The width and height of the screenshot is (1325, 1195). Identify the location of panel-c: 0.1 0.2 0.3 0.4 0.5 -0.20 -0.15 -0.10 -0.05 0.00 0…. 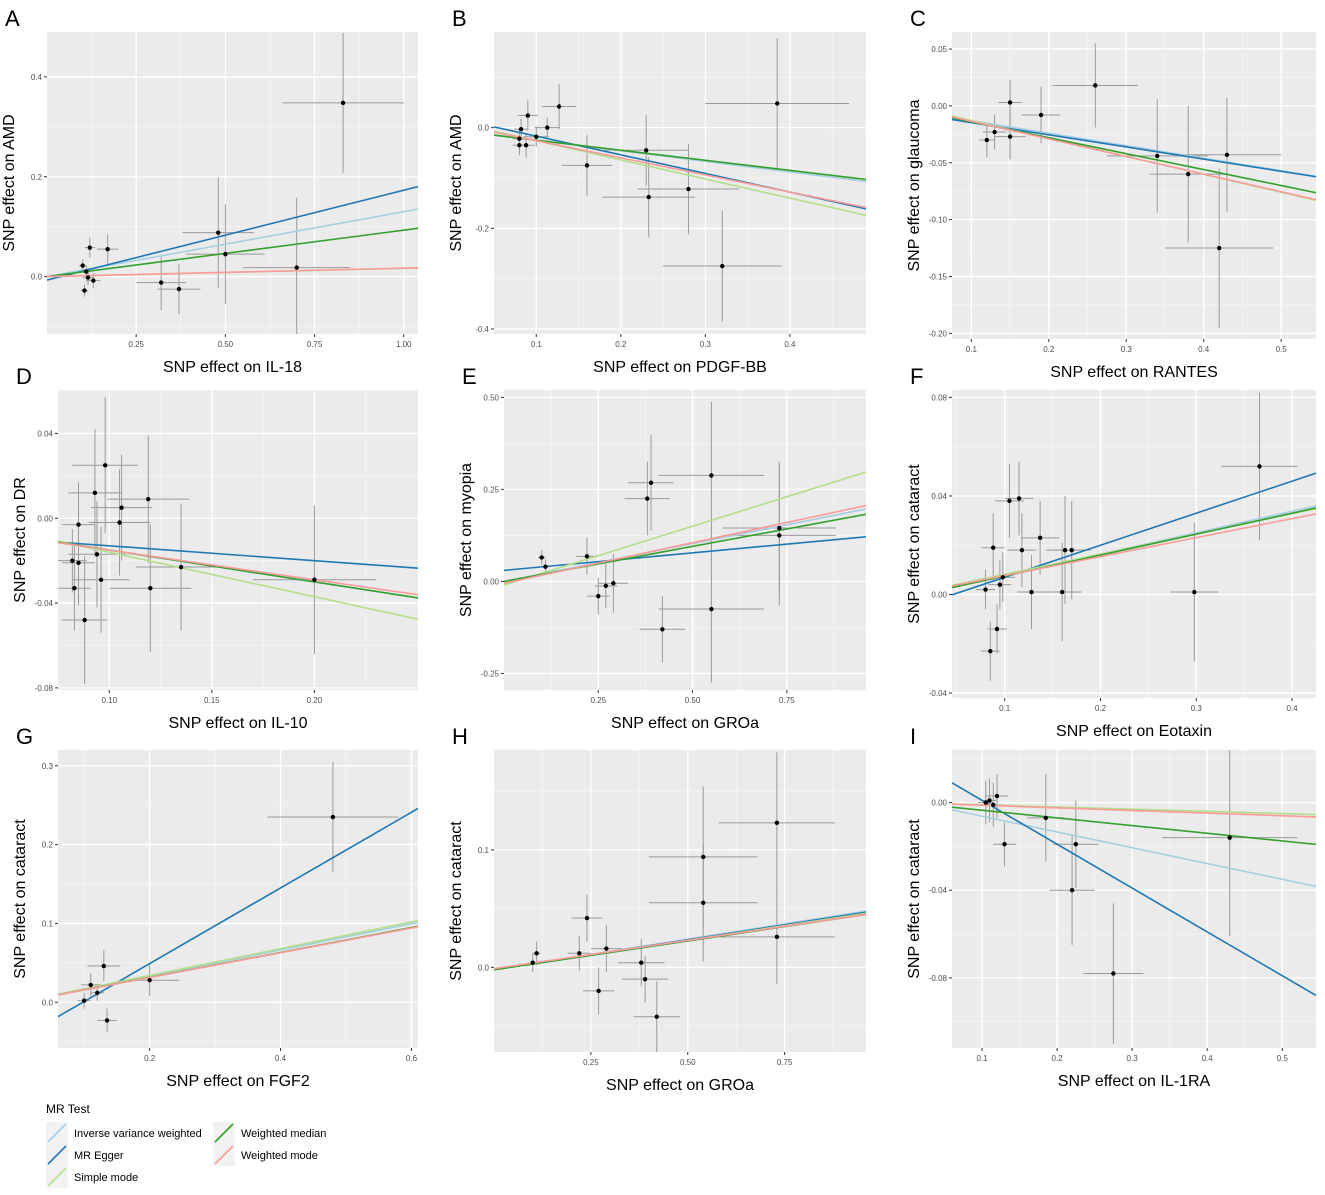
(1111, 193).